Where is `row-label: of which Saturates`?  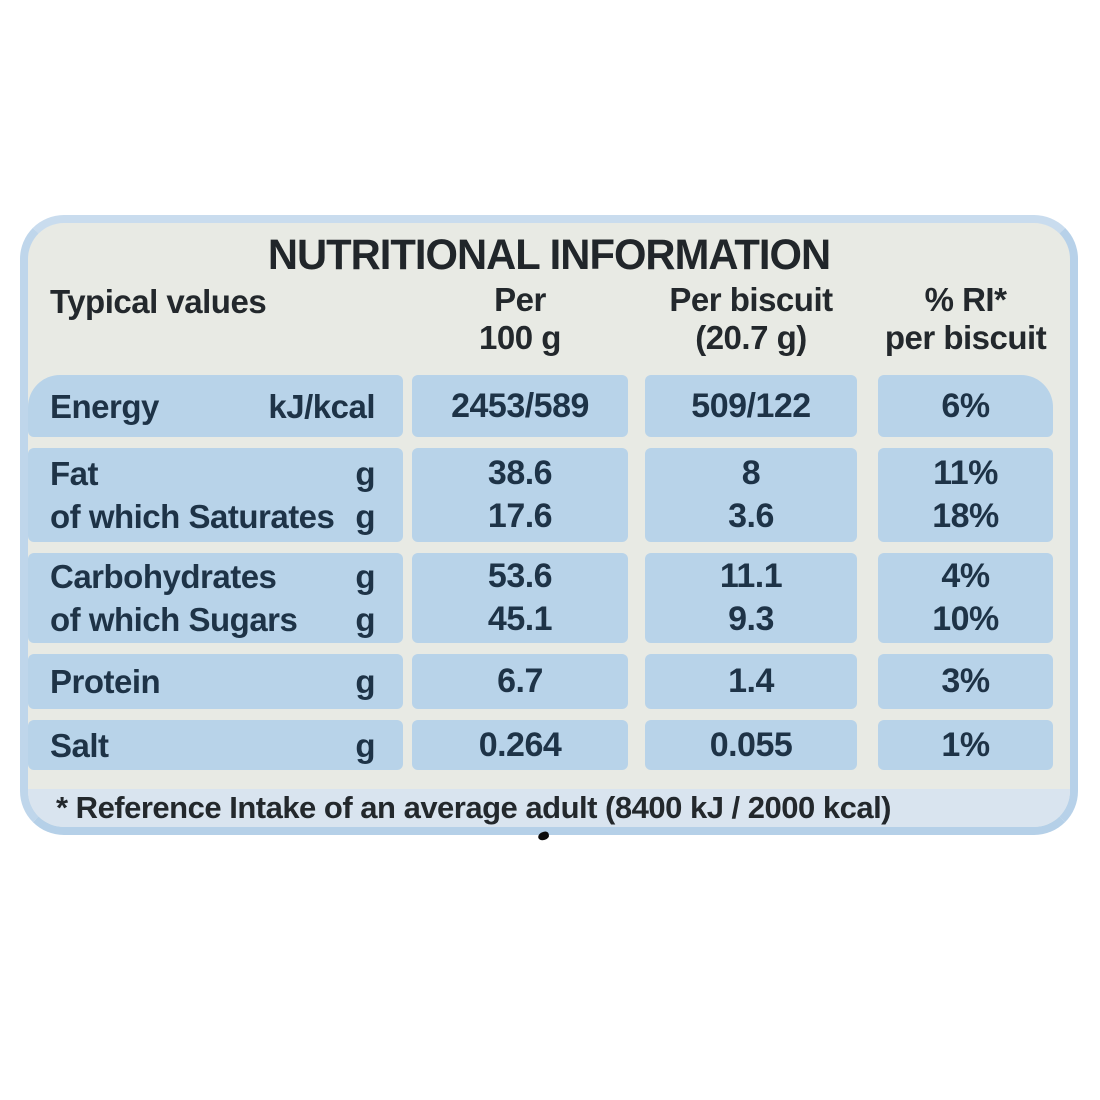 row-label: of which Saturates is located at coordinates (192, 516).